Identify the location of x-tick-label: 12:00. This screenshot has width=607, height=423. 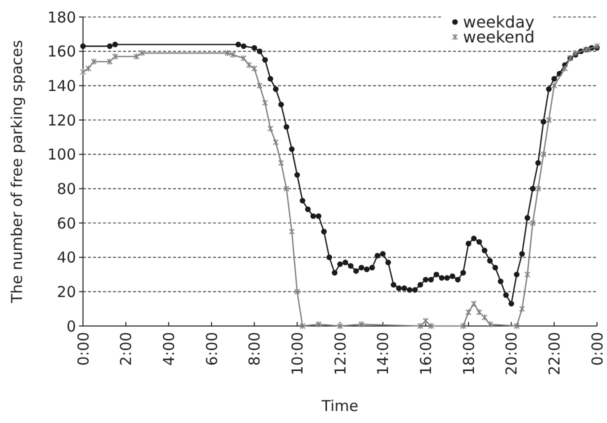
(340, 354).